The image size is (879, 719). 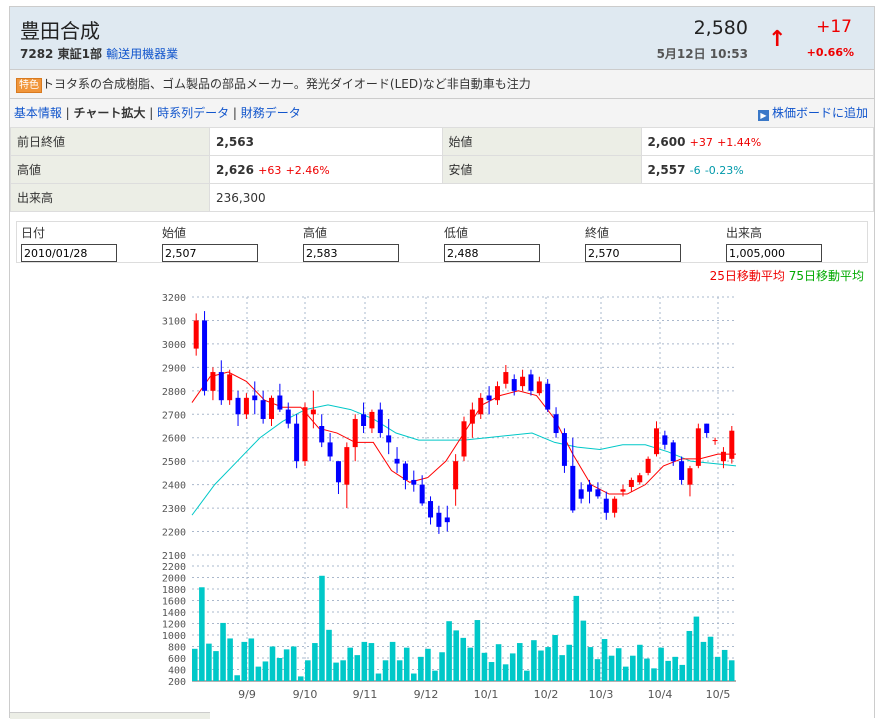 I want to click on nav-chart-enlarge: チャート拡大, so click(x=109, y=113).